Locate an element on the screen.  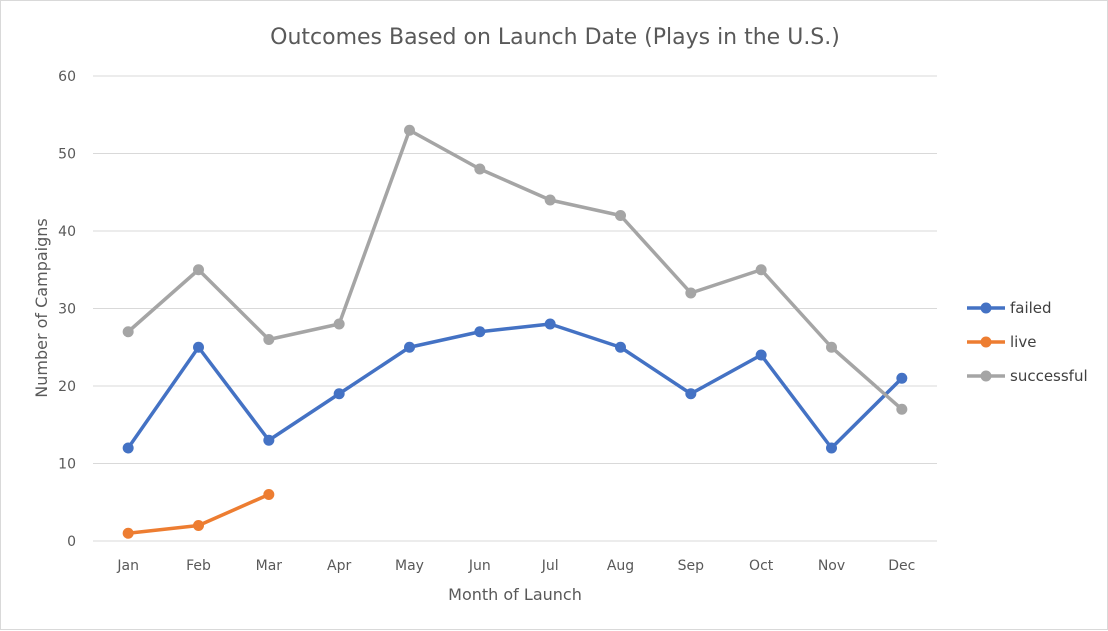
legend-item-failed: failed is located at coordinates (1009, 308).